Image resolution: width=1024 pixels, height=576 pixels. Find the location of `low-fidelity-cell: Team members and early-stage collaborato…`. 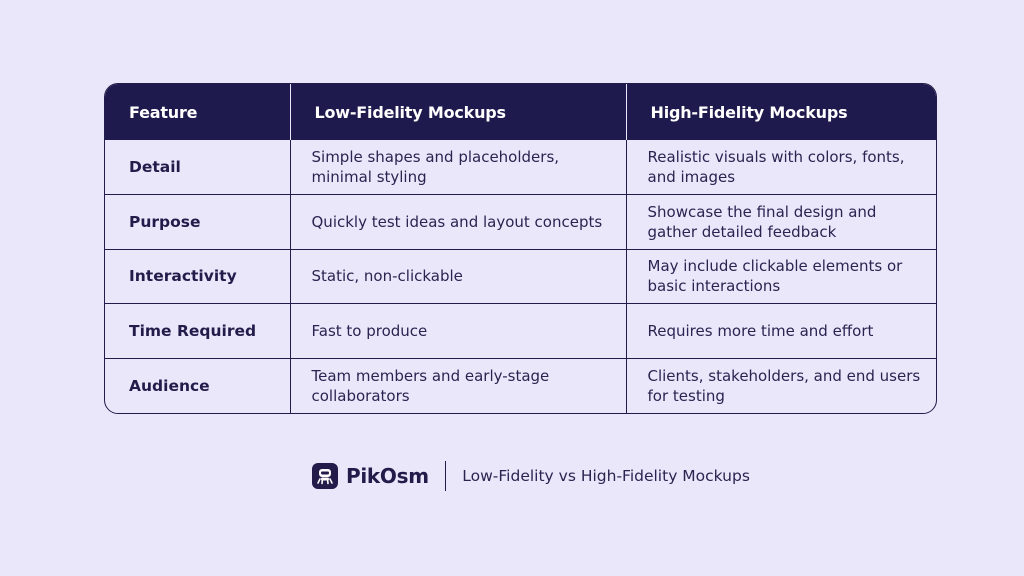

low-fidelity-cell: Team members and early-stage collaborato… is located at coordinates (457, 385).